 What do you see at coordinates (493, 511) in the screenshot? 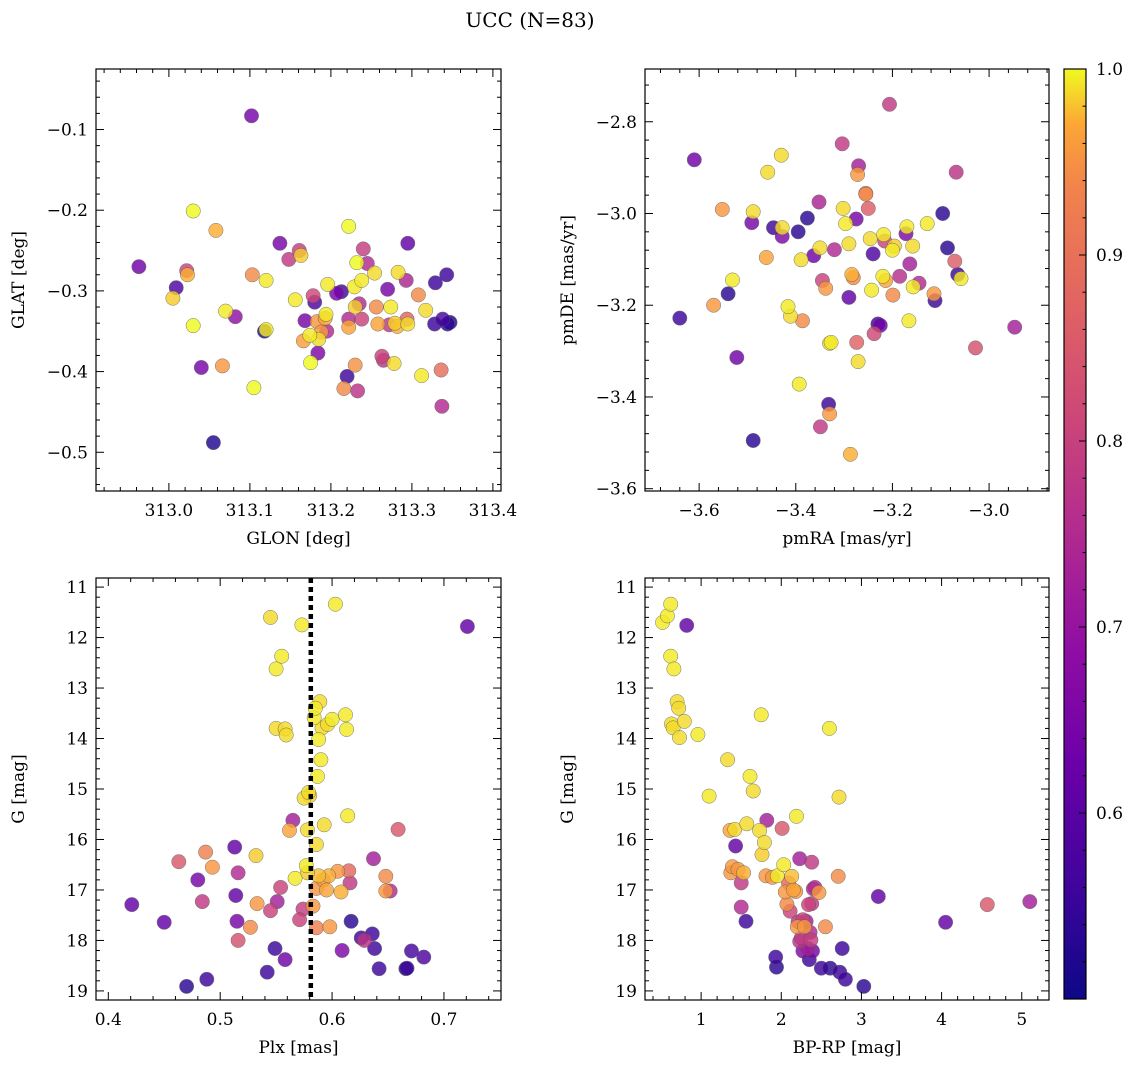
I see `x-tick-label: 313.4` at bounding box center [493, 511].